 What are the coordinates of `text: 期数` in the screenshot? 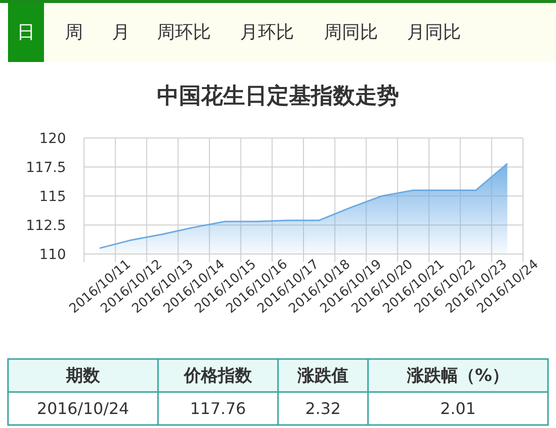 It's located at (83, 376).